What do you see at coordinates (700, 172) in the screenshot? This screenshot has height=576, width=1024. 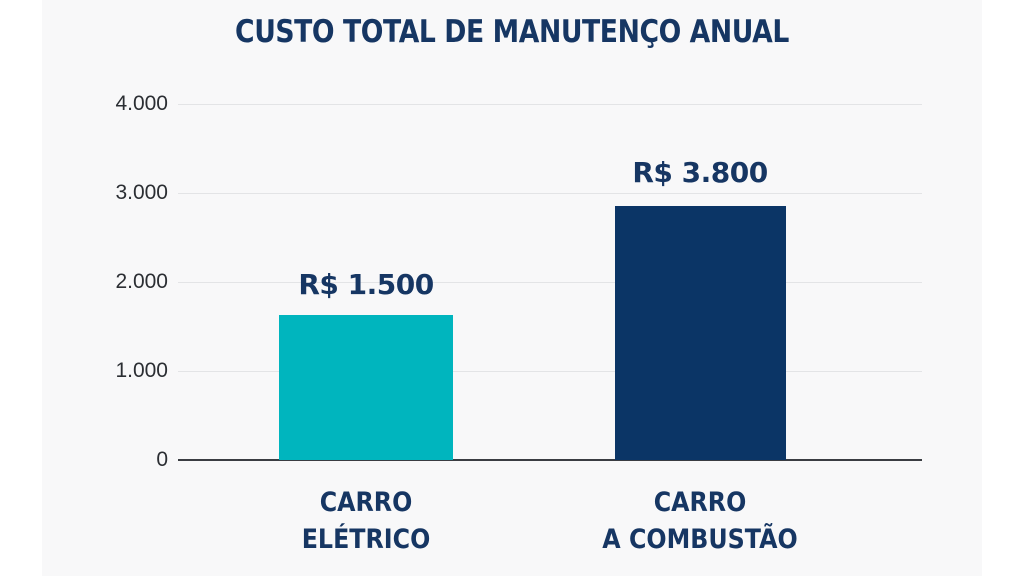 I see `bar-value-label-combustion: R$ 3.800` at bounding box center [700, 172].